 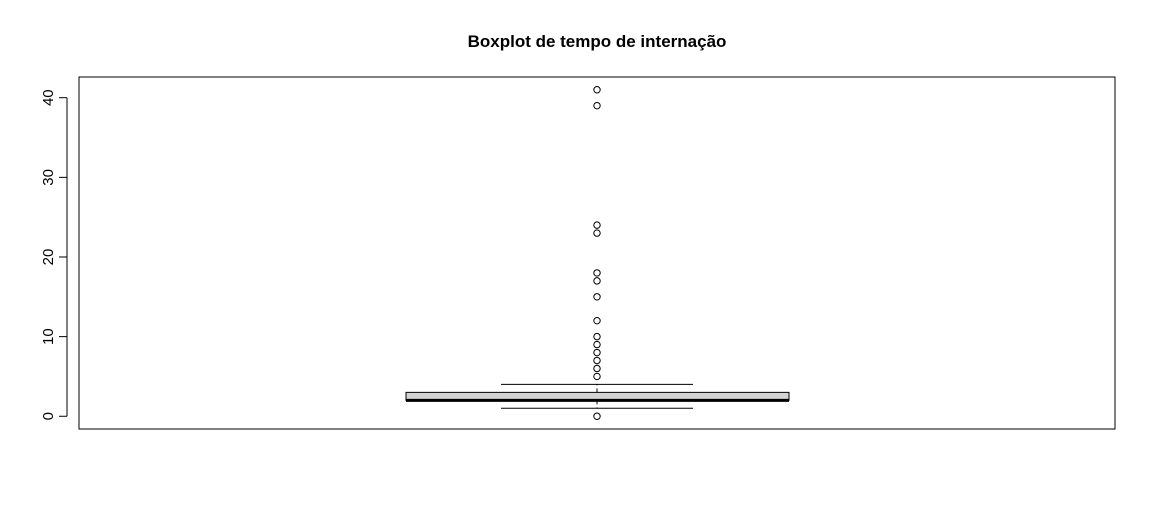 I want to click on y-tick-label: 40, so click(x=48, y=97).